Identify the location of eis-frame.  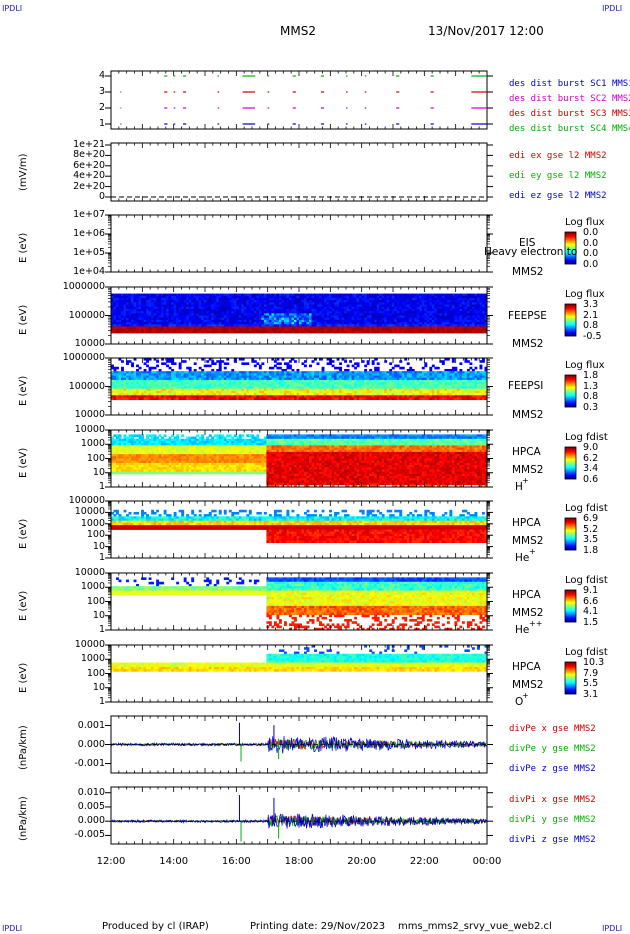
(299, 243).